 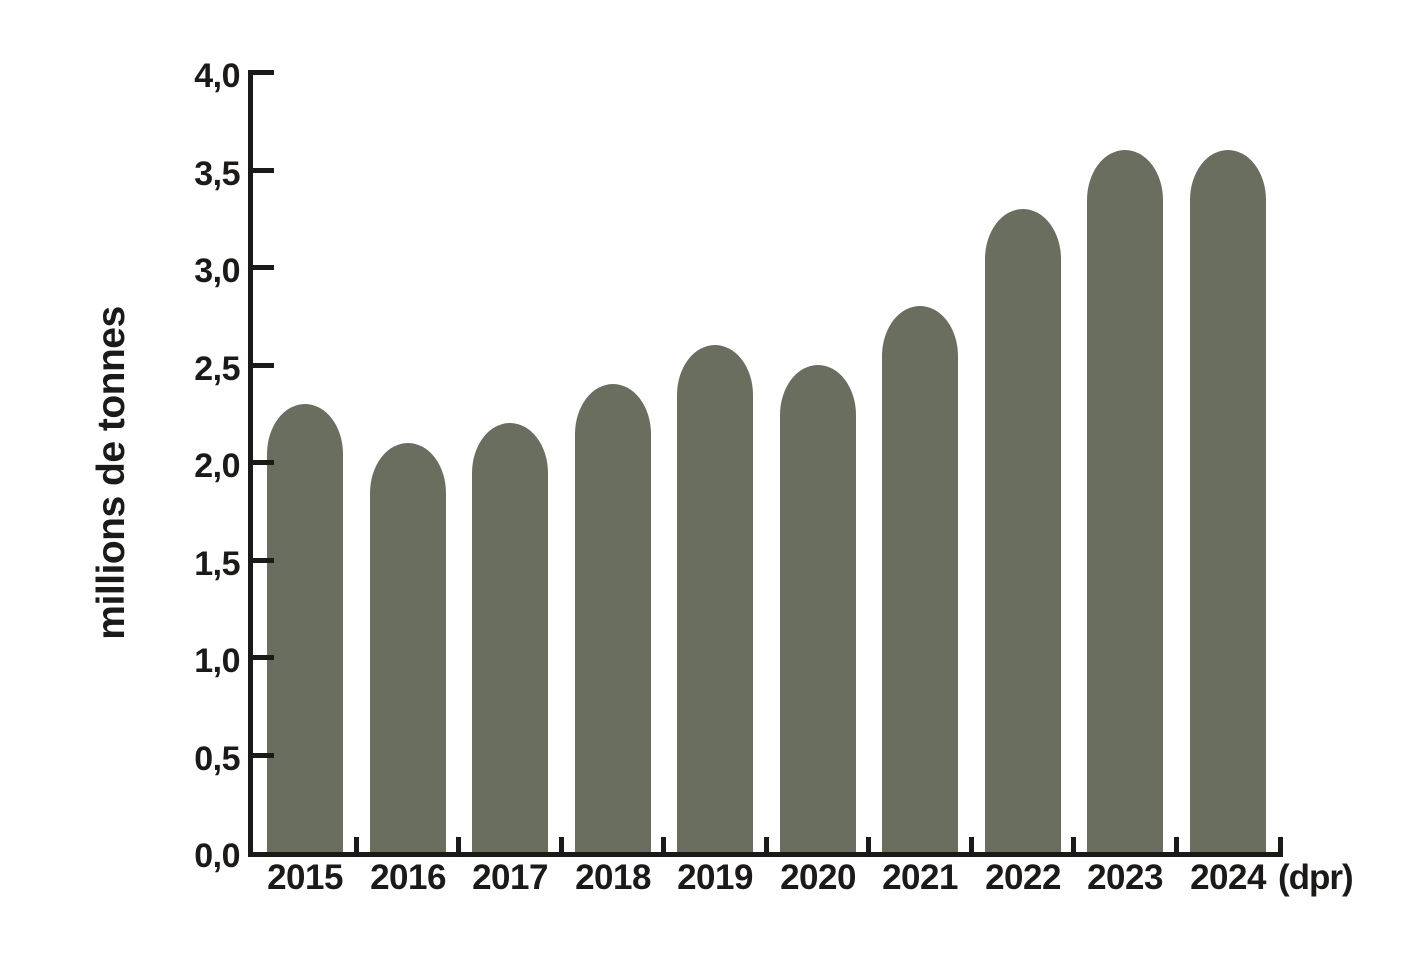 What do you see at coordinates (408, 650) in the screenshot?
I see `bar-2016` at bounding box center [408, 650].